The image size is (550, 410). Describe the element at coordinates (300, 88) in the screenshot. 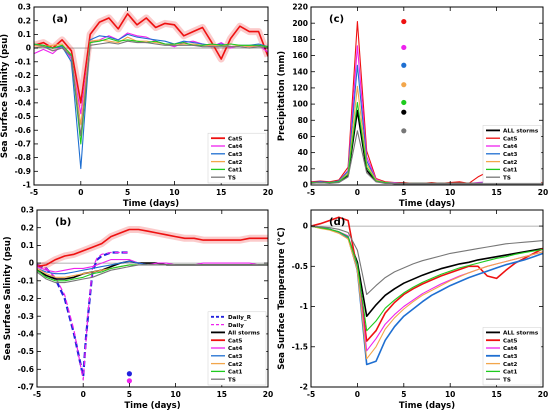

I see `y-tick-label: 120` at that location.